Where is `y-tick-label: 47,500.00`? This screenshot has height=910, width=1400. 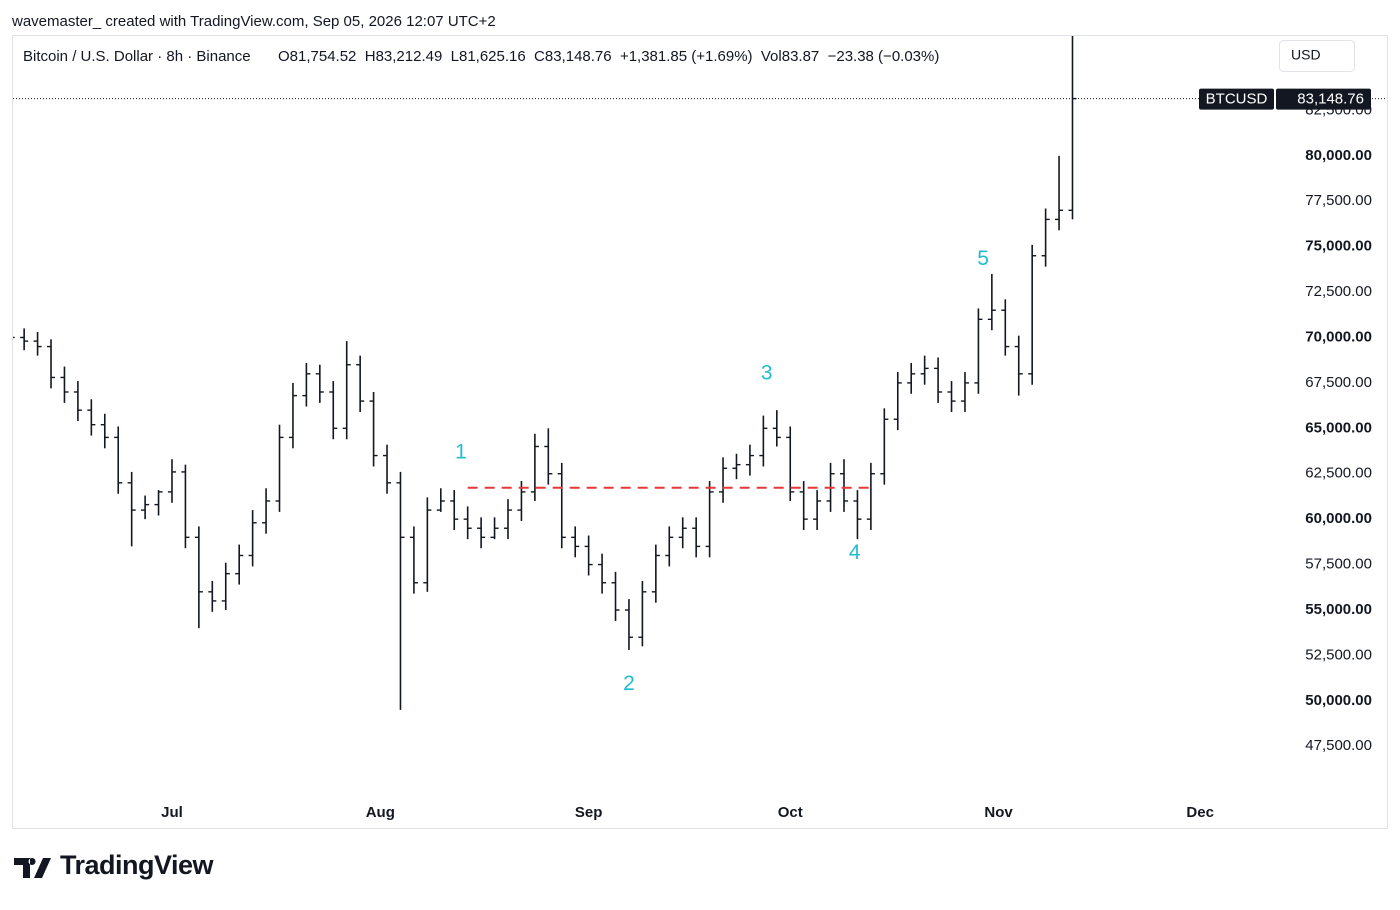
y-tick-label: 47,500.00 is located at coordinates (1338, 745).